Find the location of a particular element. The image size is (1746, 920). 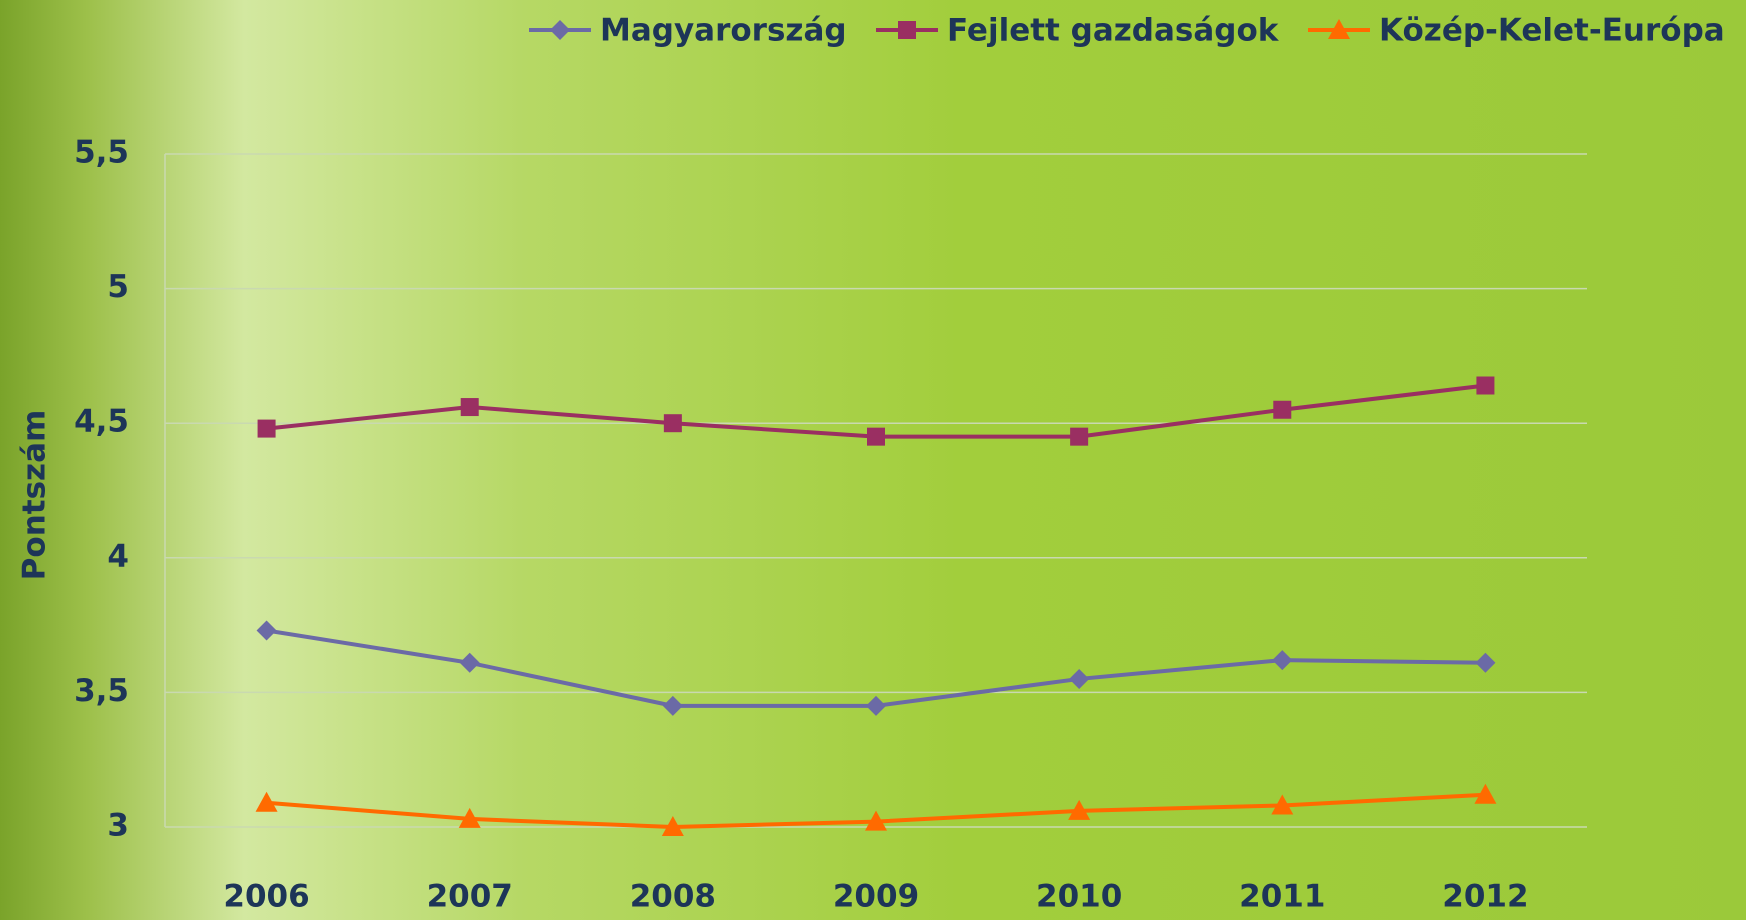

x-tick-label: 2011 is located at coordinates (1282, 897).